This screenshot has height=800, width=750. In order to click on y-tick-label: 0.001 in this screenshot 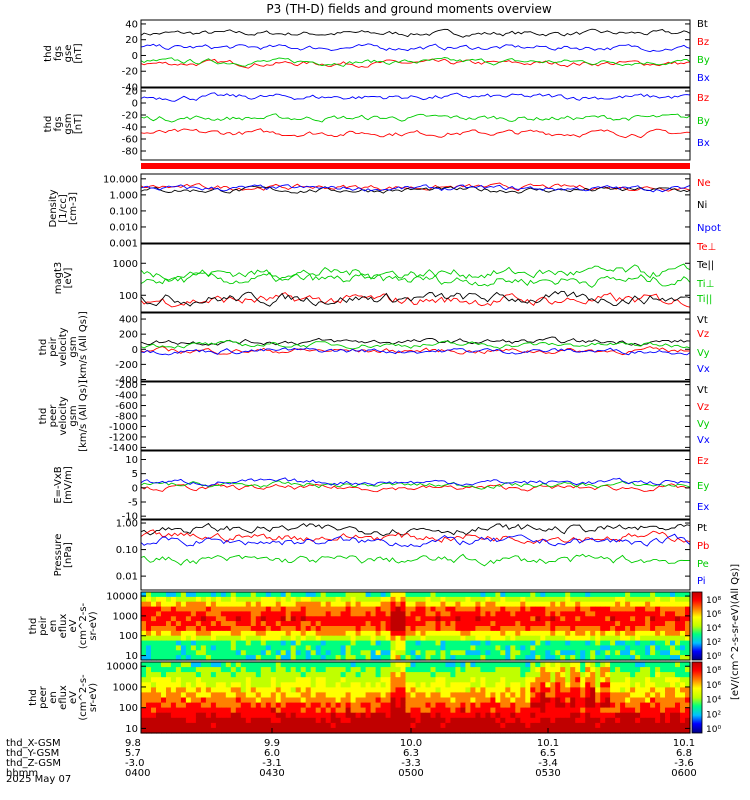, I will do `click(123, 244)`.